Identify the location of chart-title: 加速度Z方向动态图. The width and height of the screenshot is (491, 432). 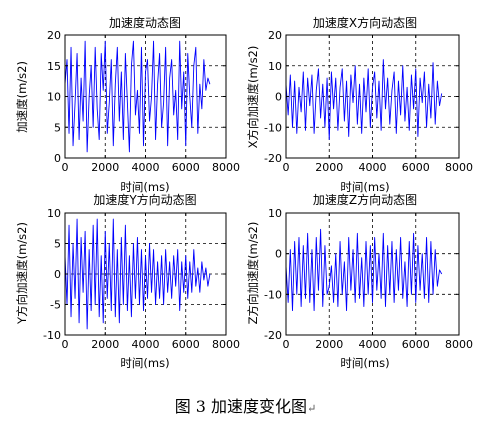
(365, 199).